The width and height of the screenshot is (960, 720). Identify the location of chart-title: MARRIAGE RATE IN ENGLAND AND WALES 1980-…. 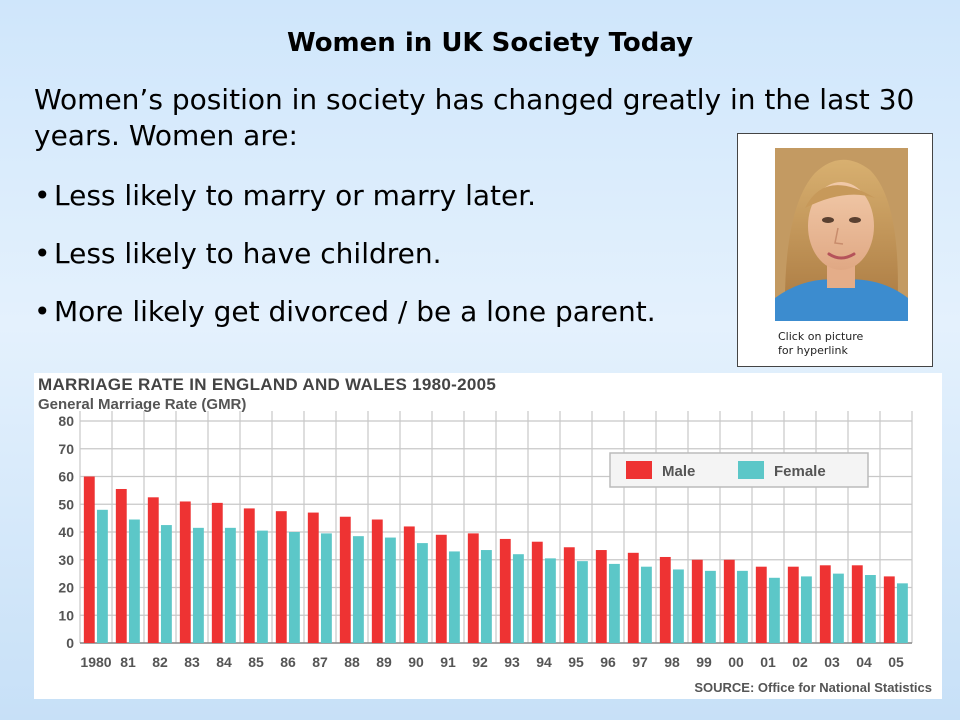
(267, 384).